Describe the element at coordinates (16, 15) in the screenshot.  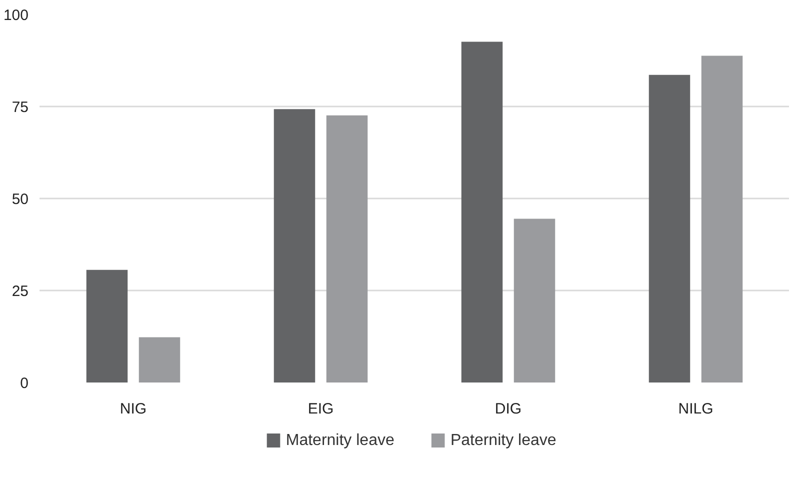
I see `y-tick-label: 100` at that location.